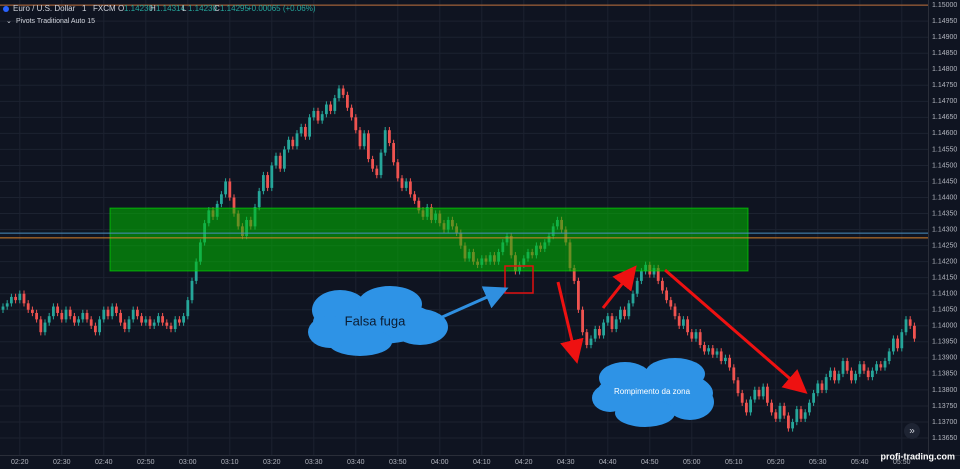 The height and width of the screenshot is (469, 960). I want to click on x-tick-label: 05:10, so click(734, 462).